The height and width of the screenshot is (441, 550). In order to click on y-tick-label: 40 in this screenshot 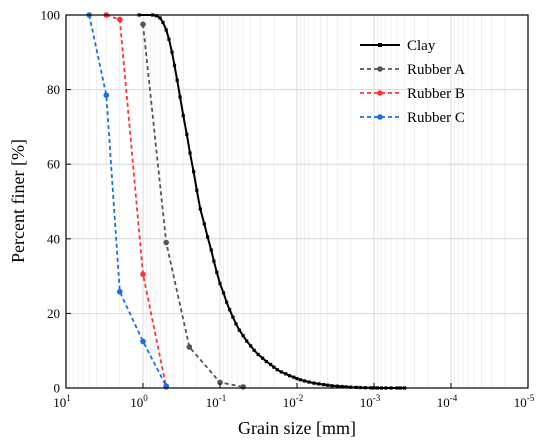, I will do `click(53, 238)`.